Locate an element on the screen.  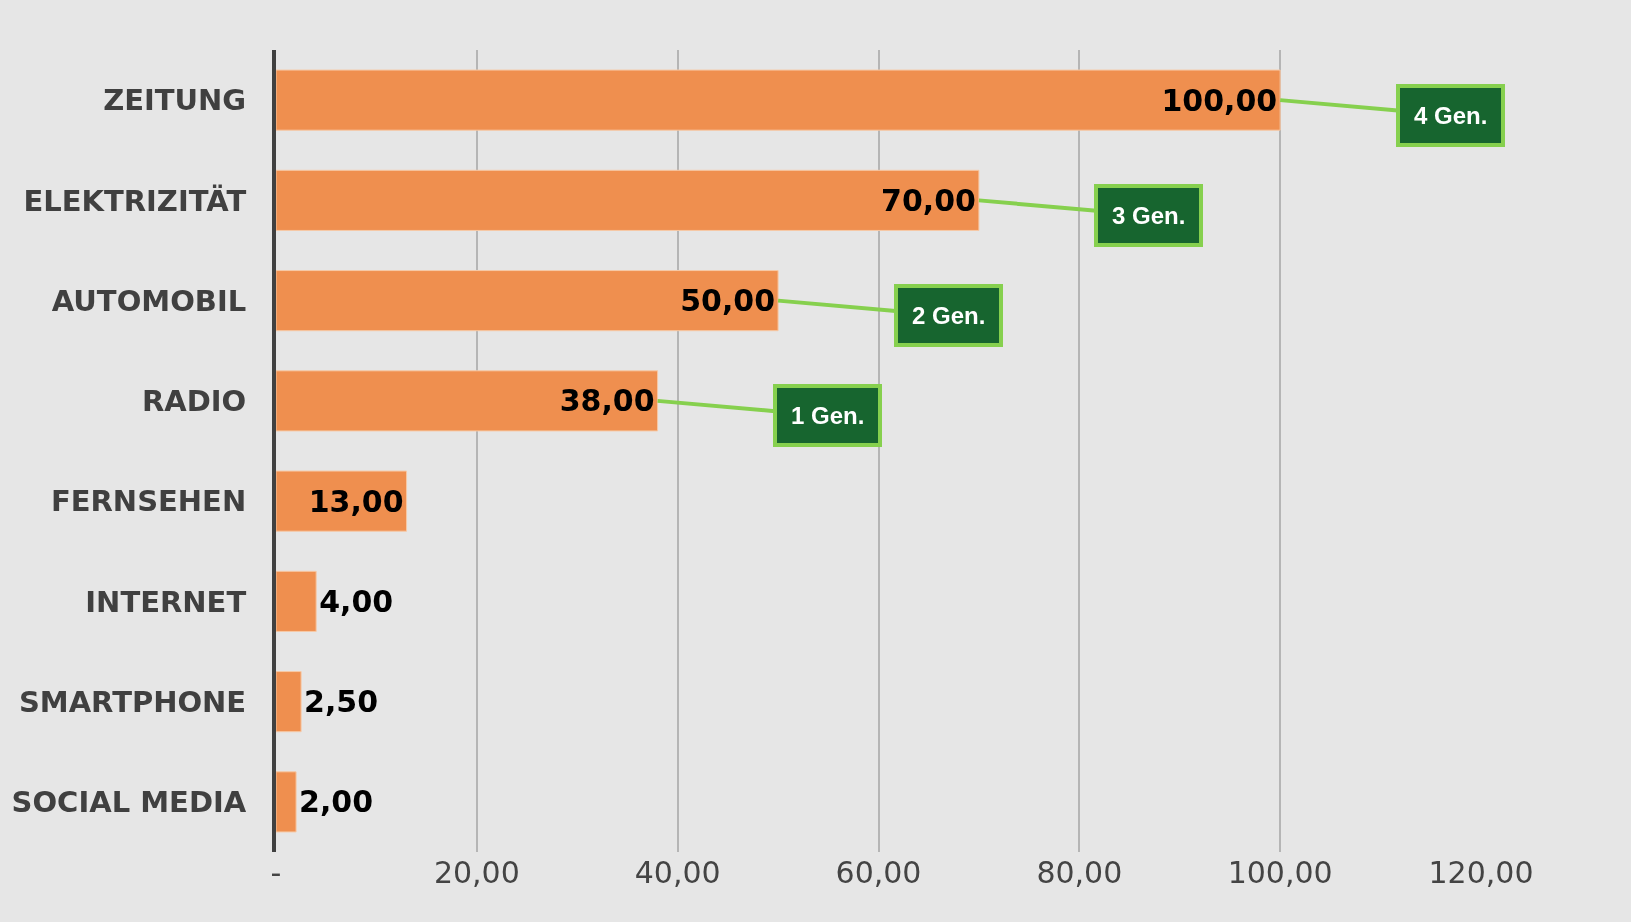
annotation: 4 Gen. is located at coordinates (1451, 115).